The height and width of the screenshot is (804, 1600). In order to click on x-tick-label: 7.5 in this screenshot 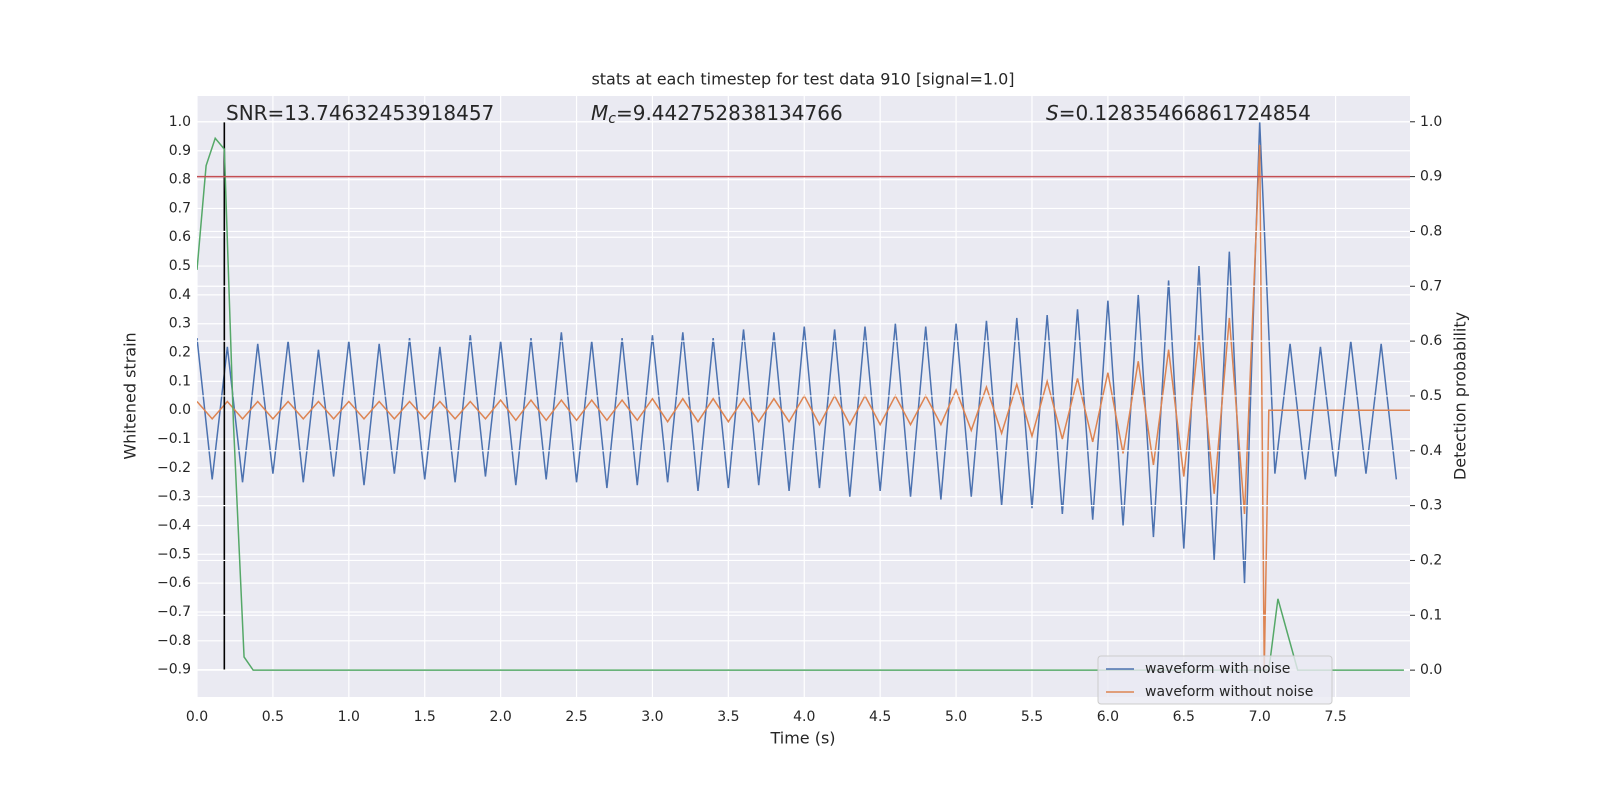, I will do `click(1335, 717)`.